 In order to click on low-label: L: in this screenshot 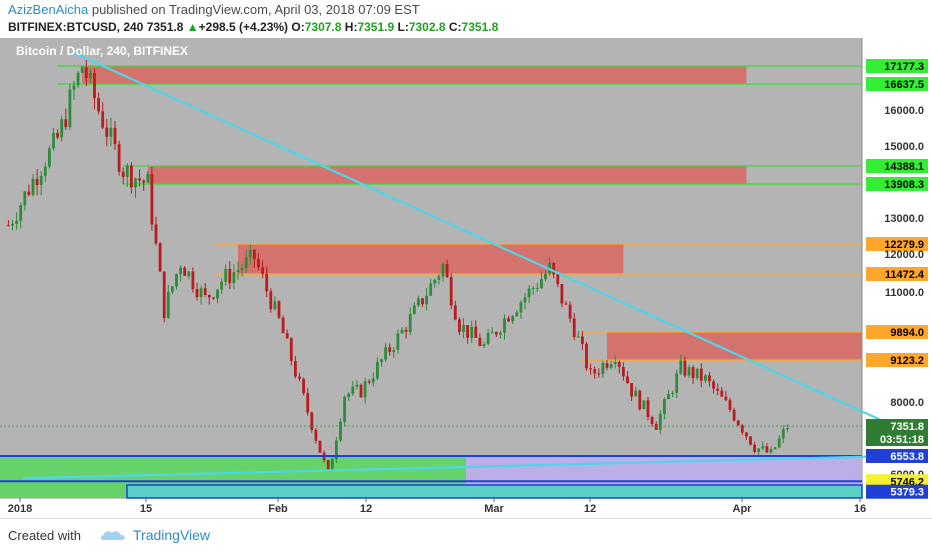, I will do `click(403, 27)`.